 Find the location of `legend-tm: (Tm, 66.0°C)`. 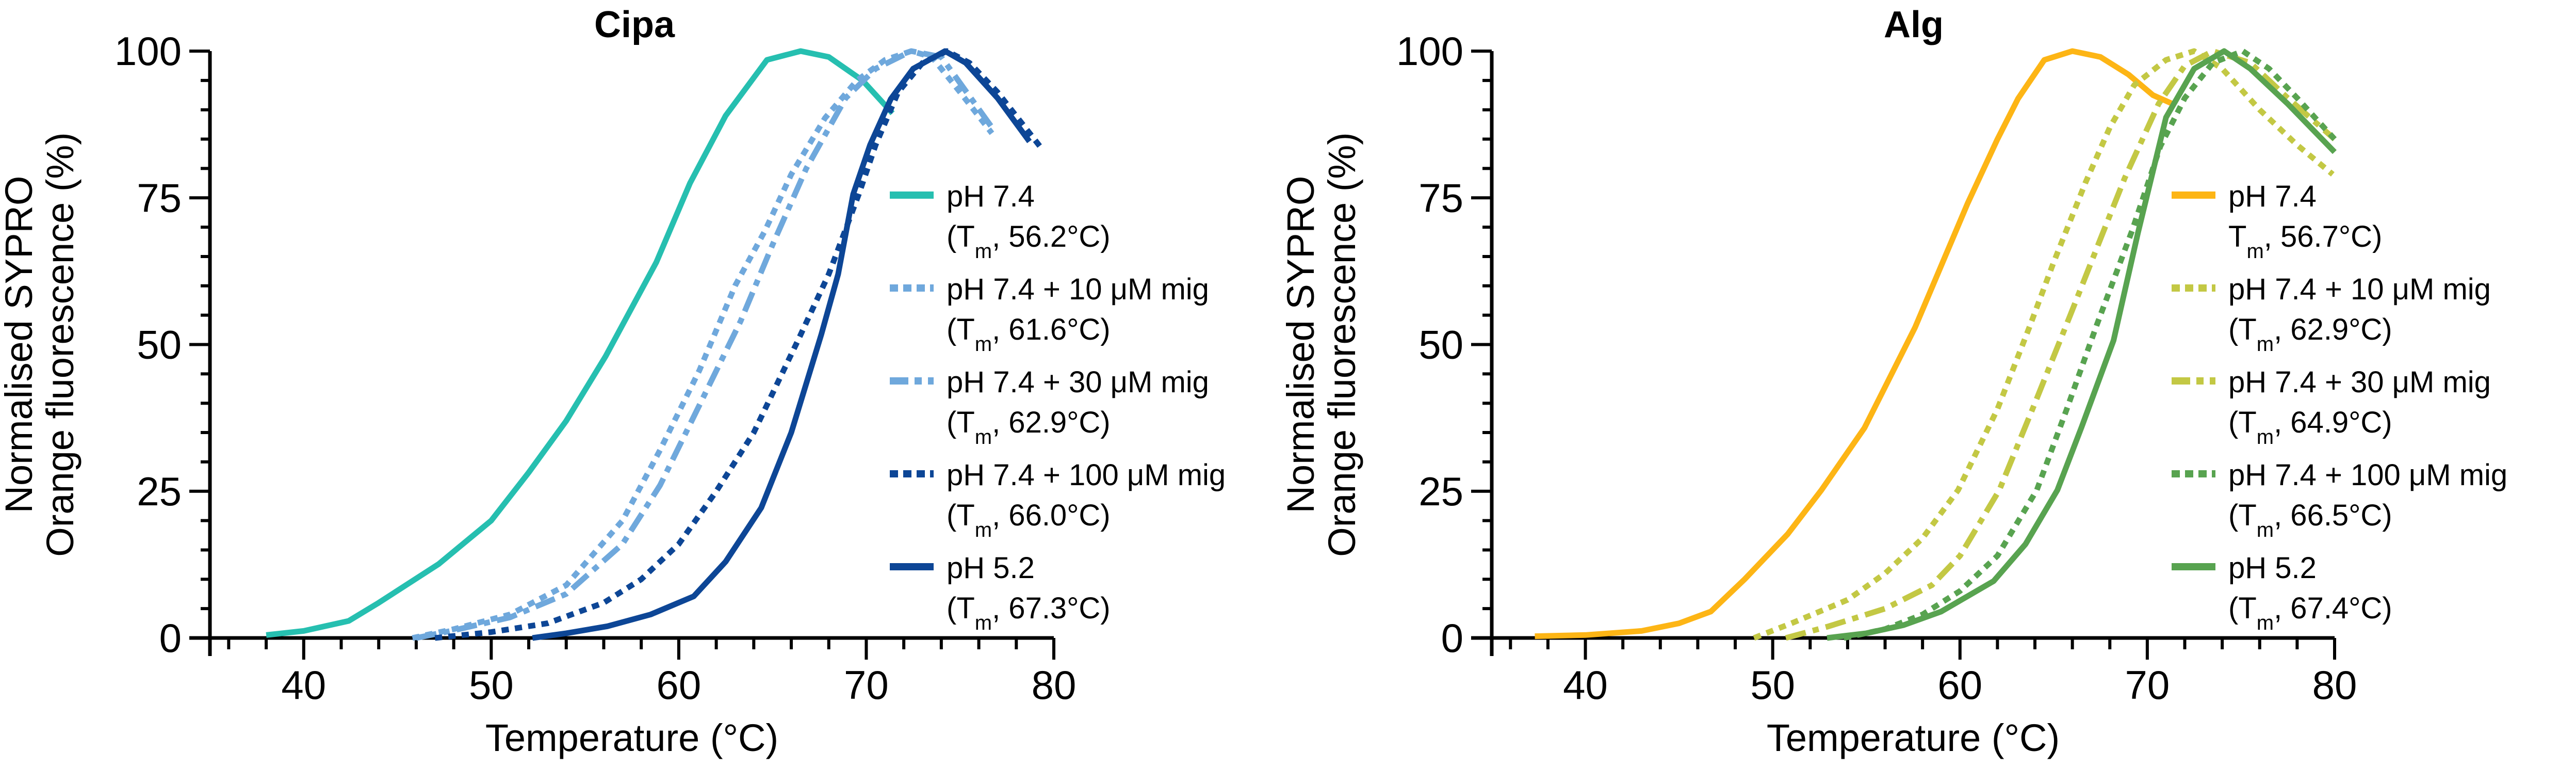

legend-tm: (Tm, 66.0°C) is located at coordinates (1029, 520).